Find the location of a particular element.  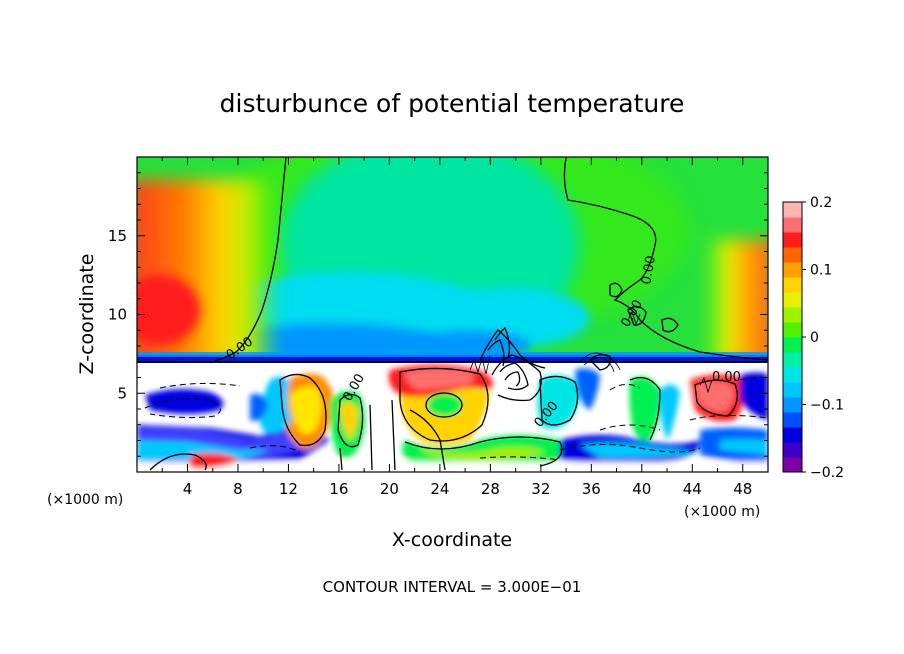

contour-interval-note: CONTOUR INTERVAL = 3.000E−01 is located at coordinates (452, 587).